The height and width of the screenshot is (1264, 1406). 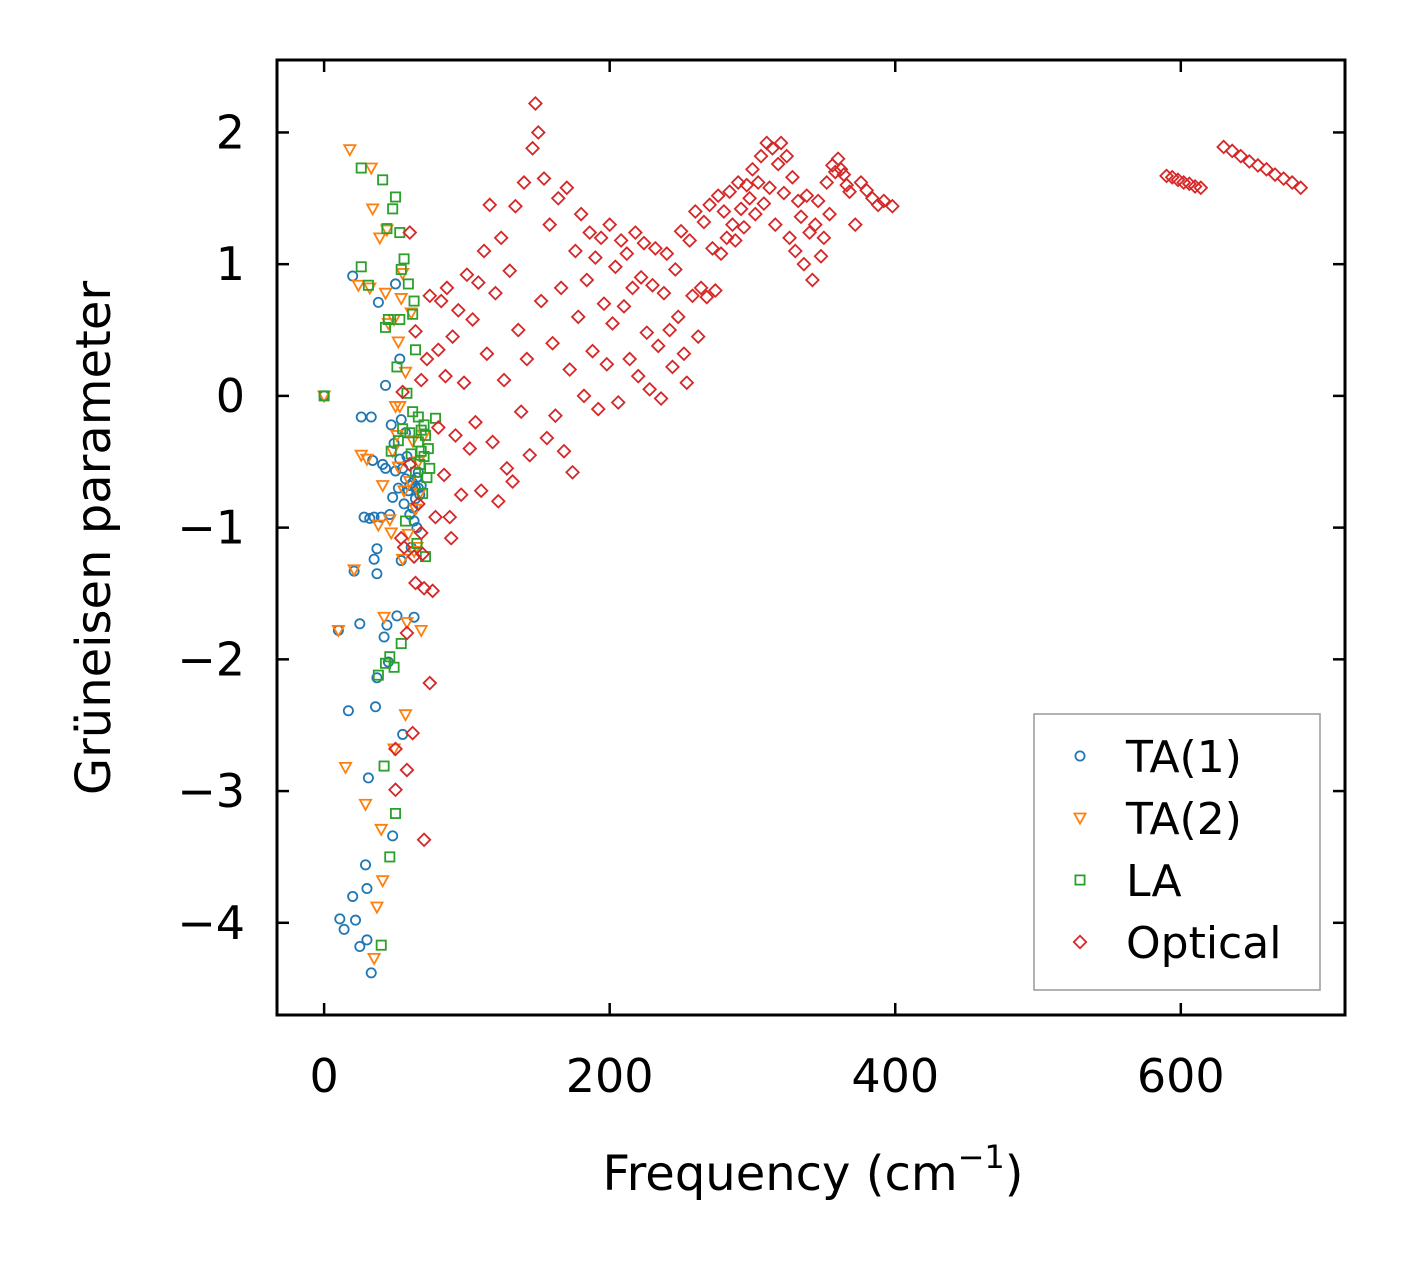 I want to click on x-tick-label: 400, so click(x=895, y=1076).